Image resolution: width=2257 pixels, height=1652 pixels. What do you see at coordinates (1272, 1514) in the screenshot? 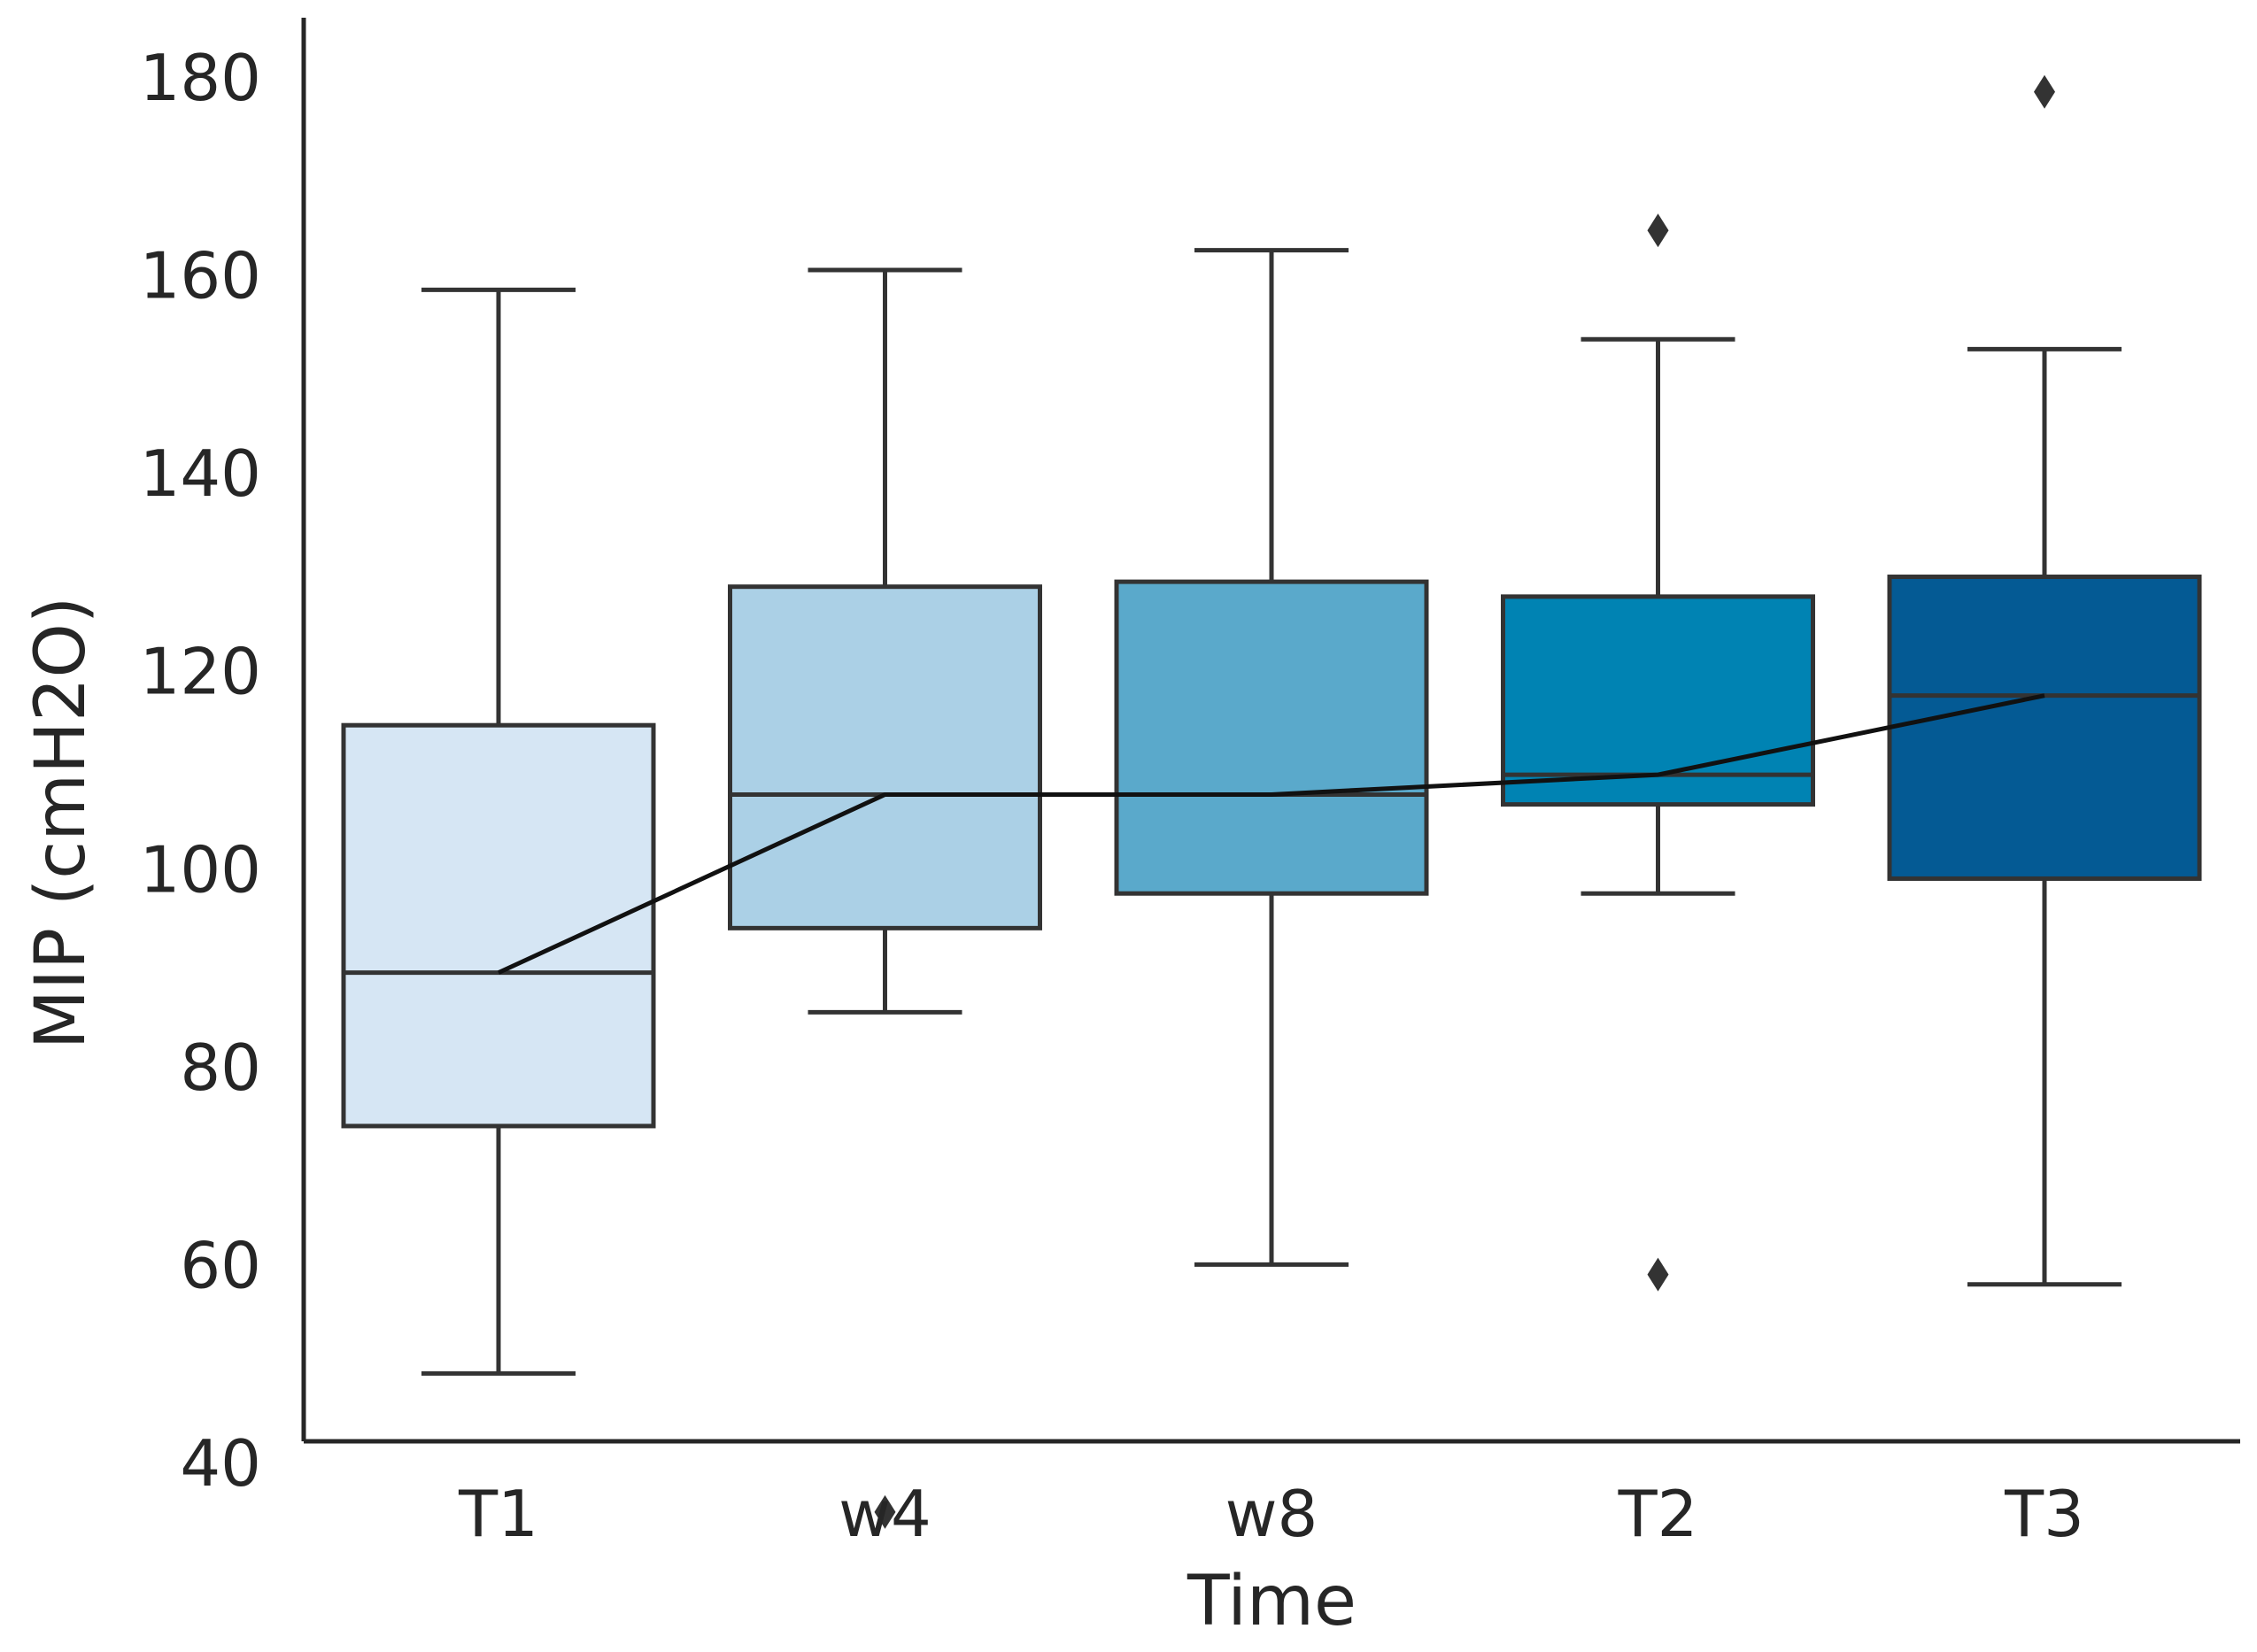
I see `x-tick-label: w8` at bounding box center [1272, 1514].